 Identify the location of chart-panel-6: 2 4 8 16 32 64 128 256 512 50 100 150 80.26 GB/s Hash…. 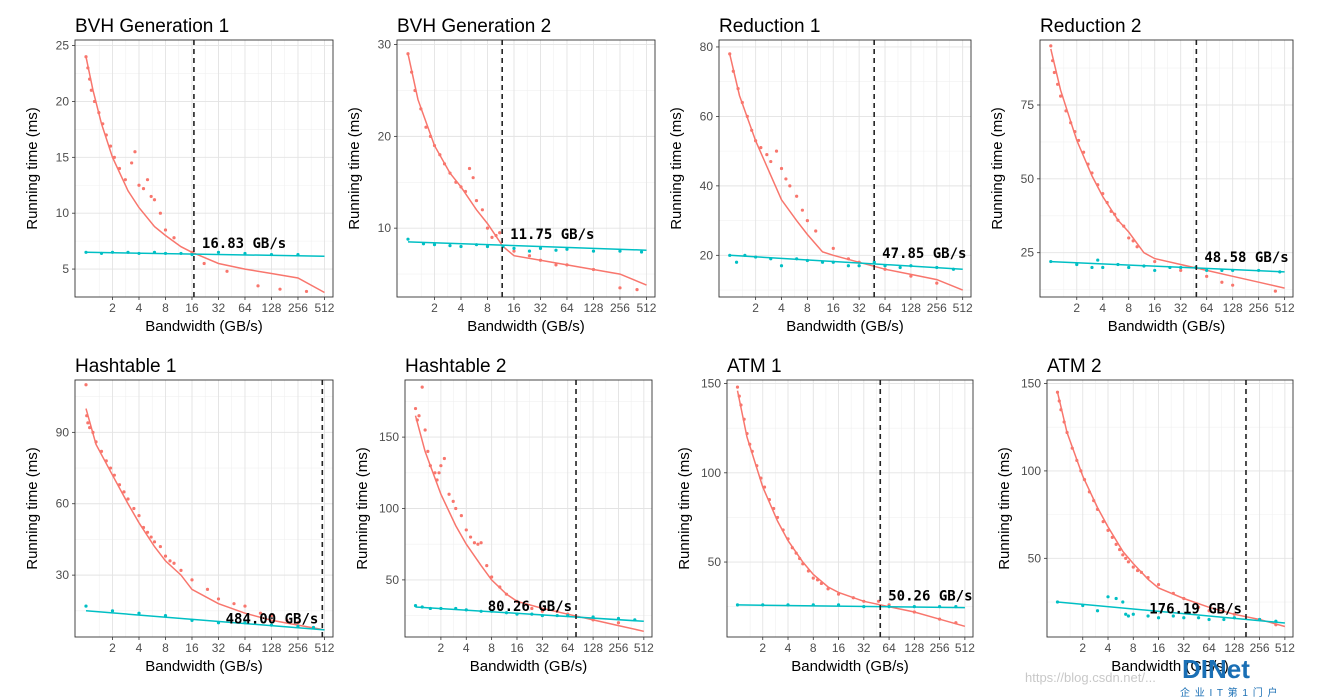
(504, 515).